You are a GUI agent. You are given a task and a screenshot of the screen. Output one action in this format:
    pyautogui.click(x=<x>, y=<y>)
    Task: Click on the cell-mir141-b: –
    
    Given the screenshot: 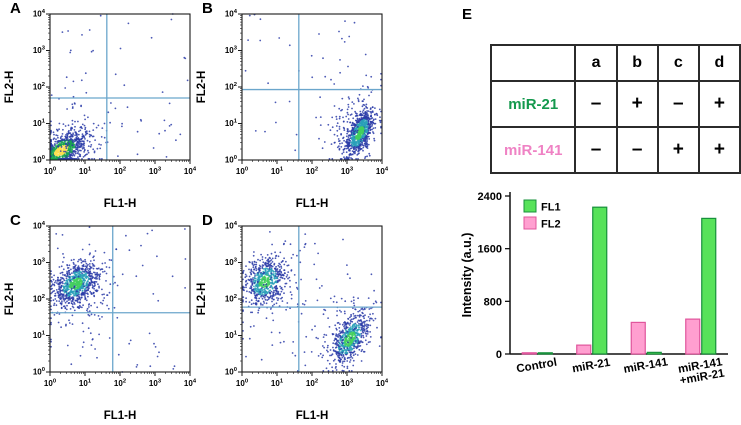 What is the action you would take?
    pyautogui.click(x=637, y=150)
    